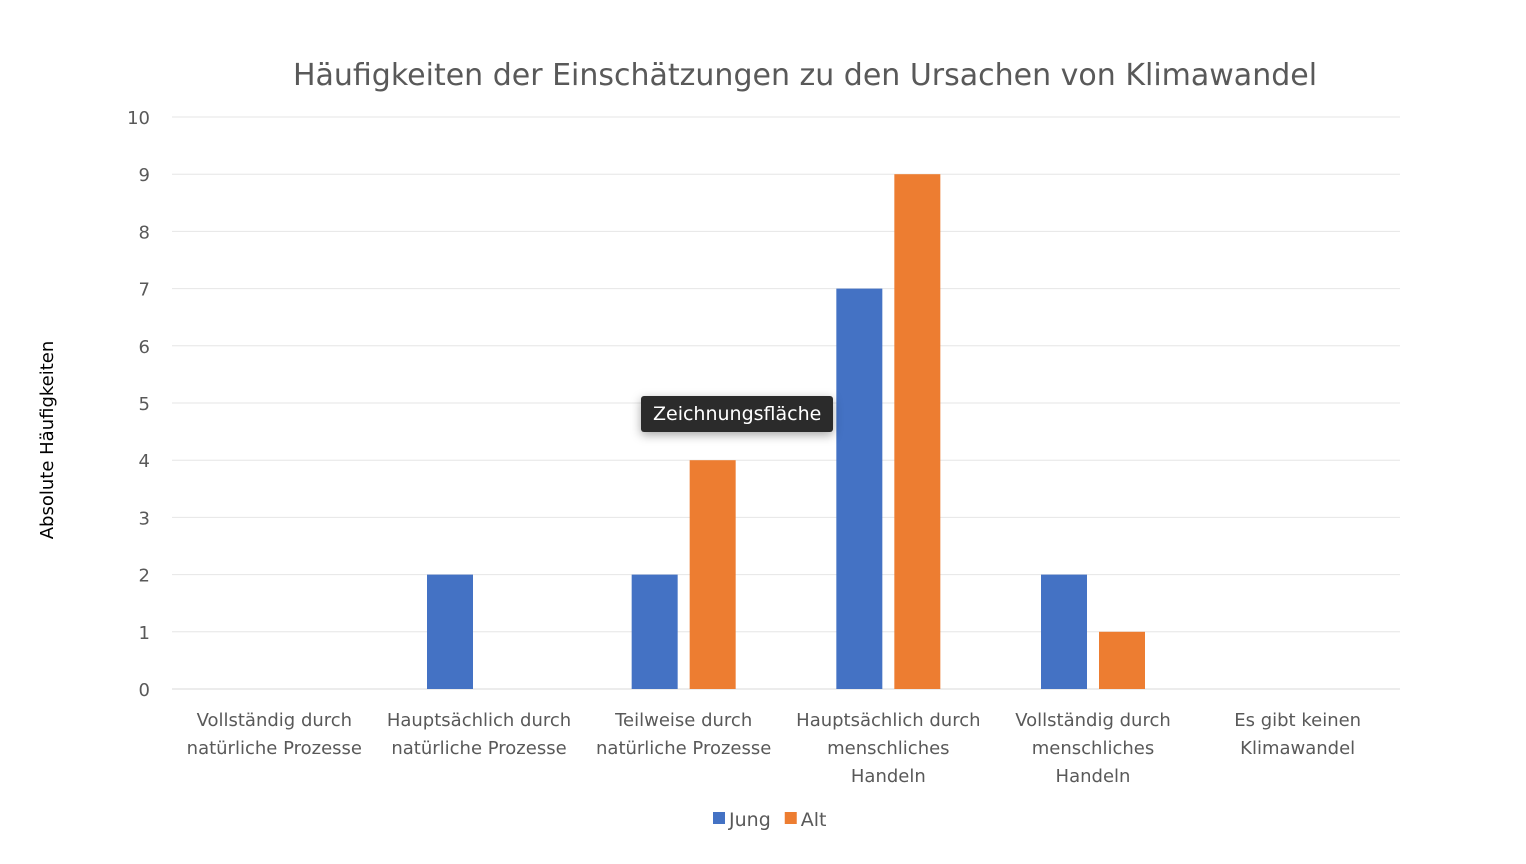 This screenshot has height=864, width=1526. Describe the element at coordinates (144, 404) in the screenshot. I see `y-tick-label: 5` at that location.